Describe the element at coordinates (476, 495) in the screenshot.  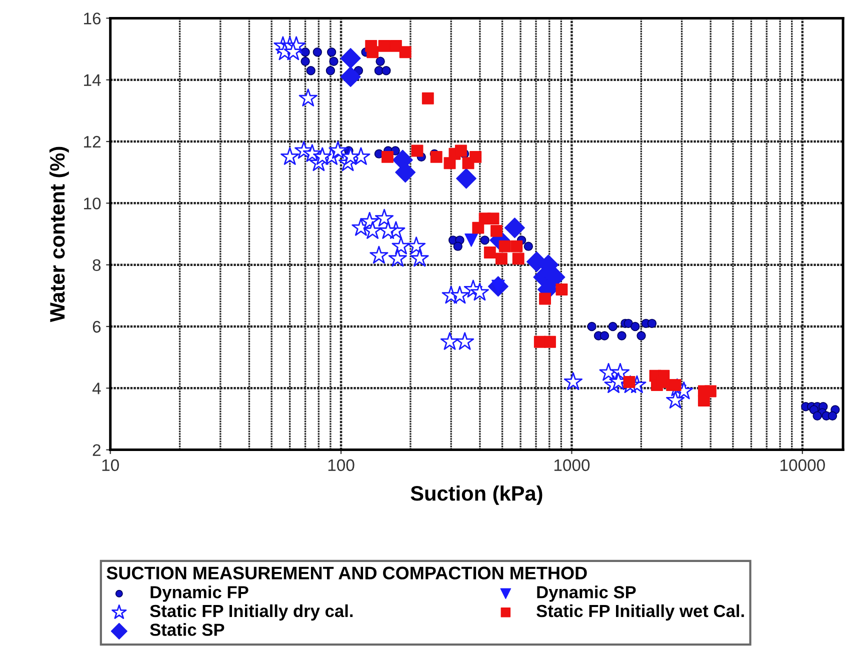
I see `x-axis-title: Suction (kPa)` at that location.